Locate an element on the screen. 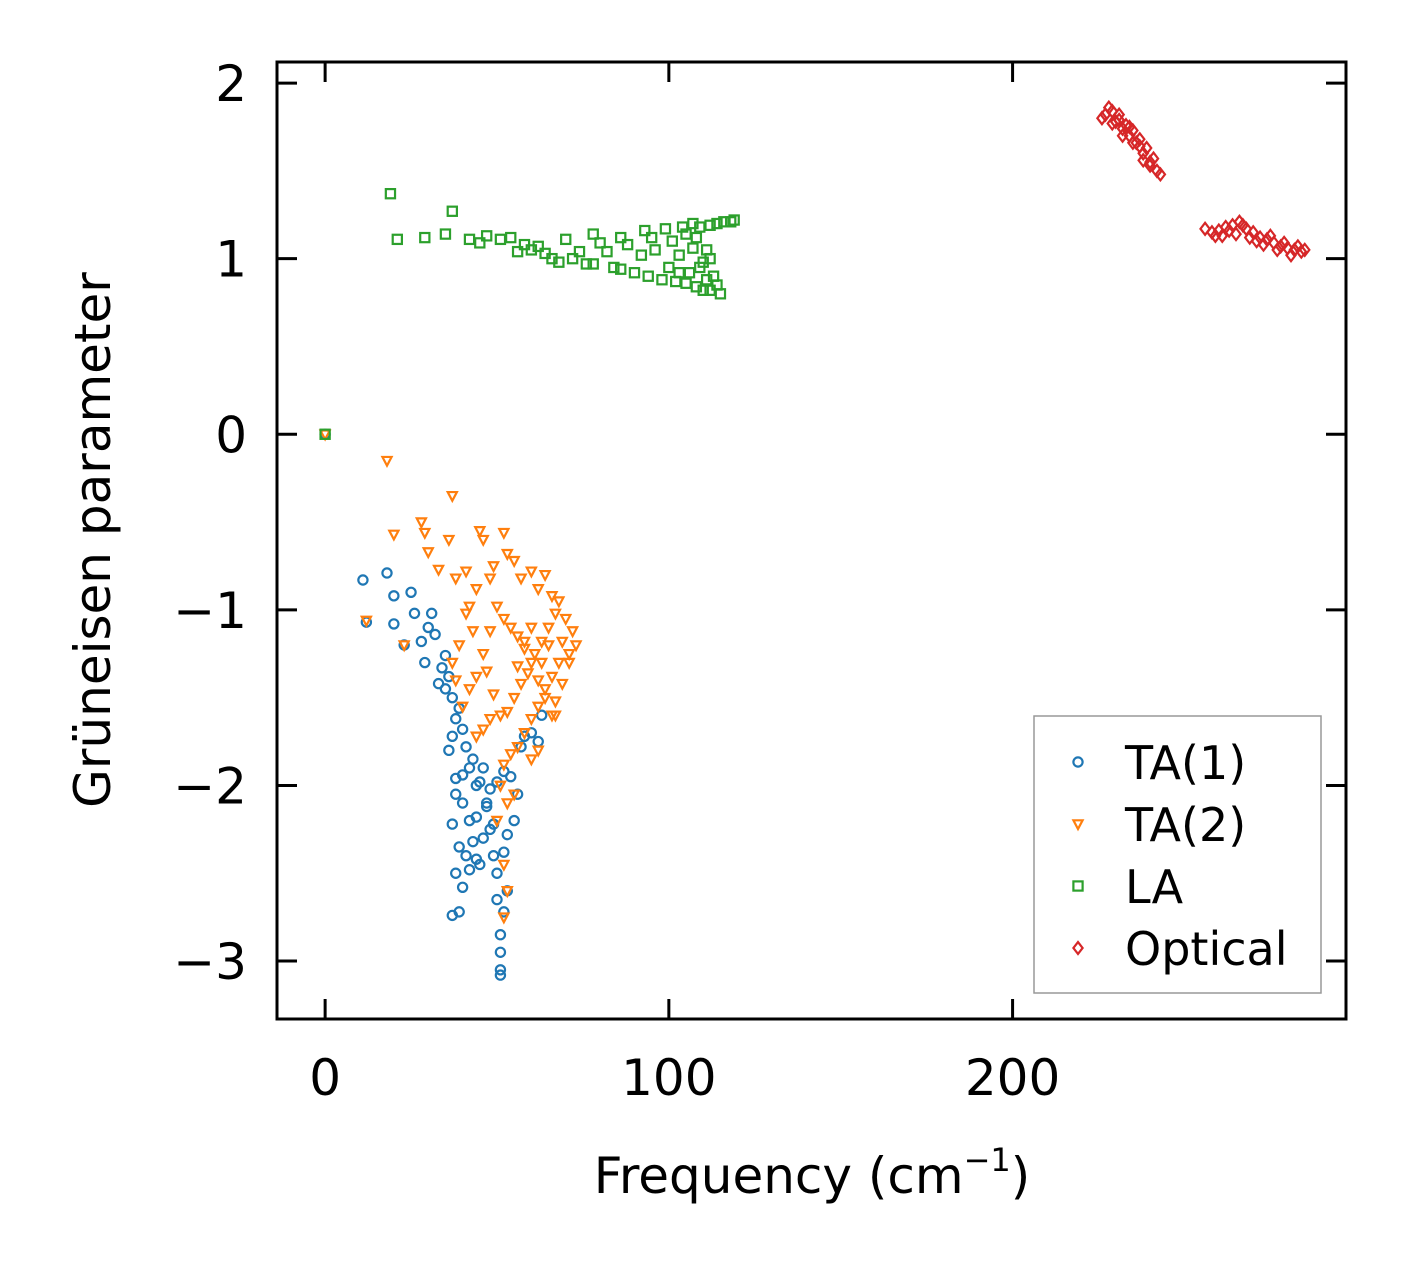 The height and width of the screenshot is (1267, 1406). legend-entry: Optical is located at coordinates (1179, 949).